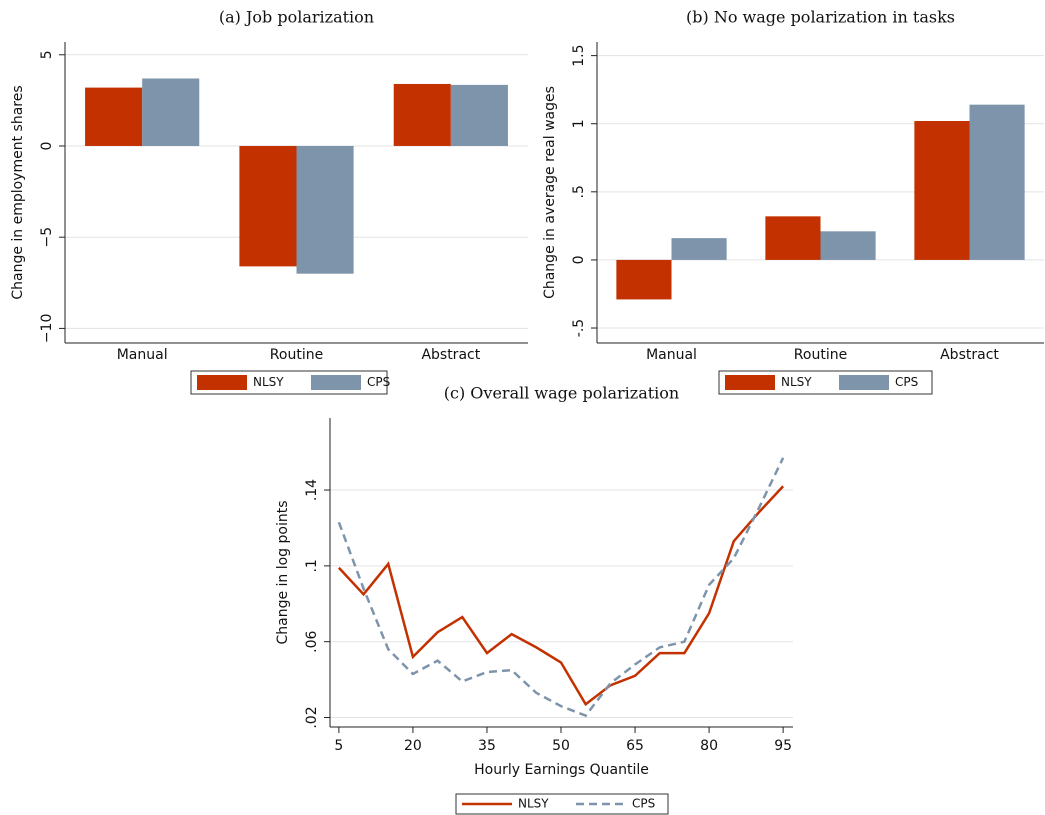 The width and height of the screenshot is (1045, 815). What do you see at coordinates (312, 490) in the screenshot?
I see `y-tick-label: .14` at bounding box center [312, 490].